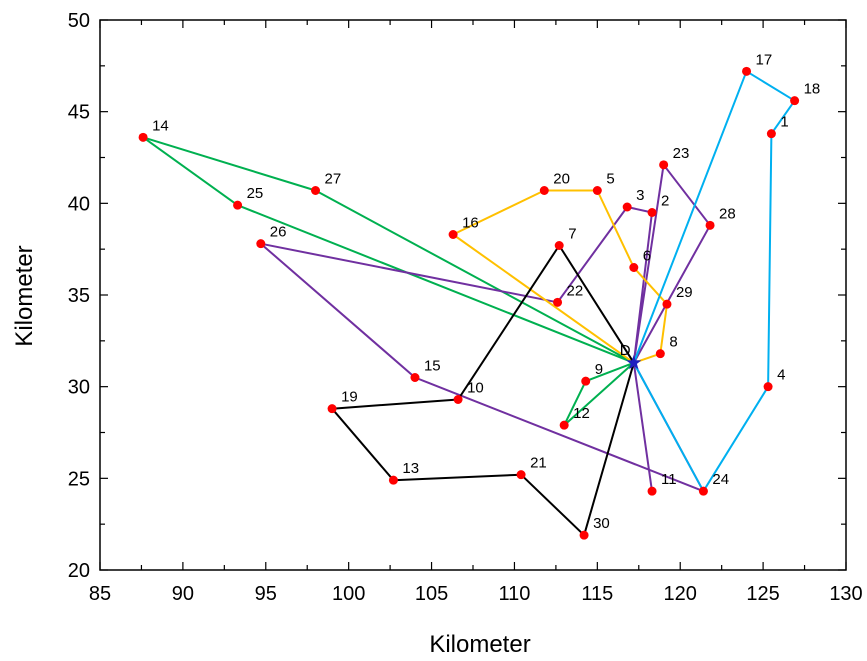  I want to click on point-label-16: 16, so click(470, 223).